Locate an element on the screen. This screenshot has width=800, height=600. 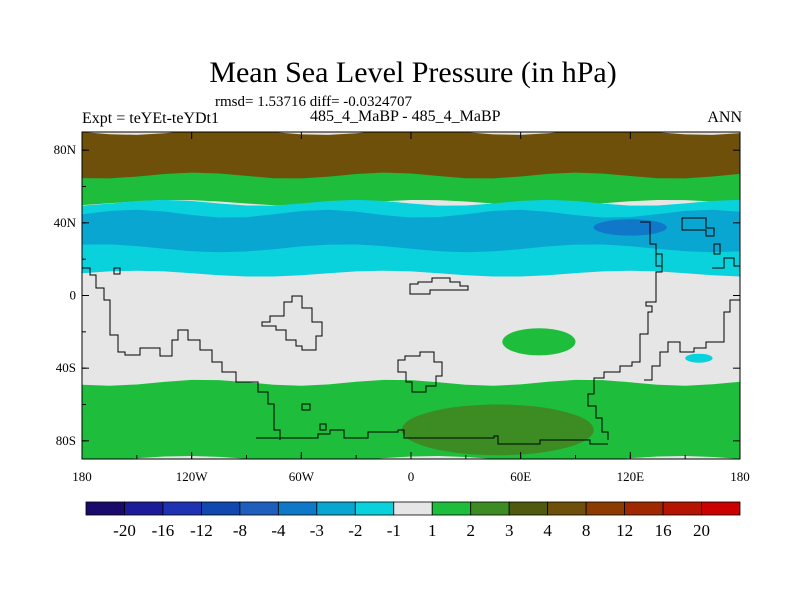
x-tick-label: 60E is located at coordinates (520, 476).